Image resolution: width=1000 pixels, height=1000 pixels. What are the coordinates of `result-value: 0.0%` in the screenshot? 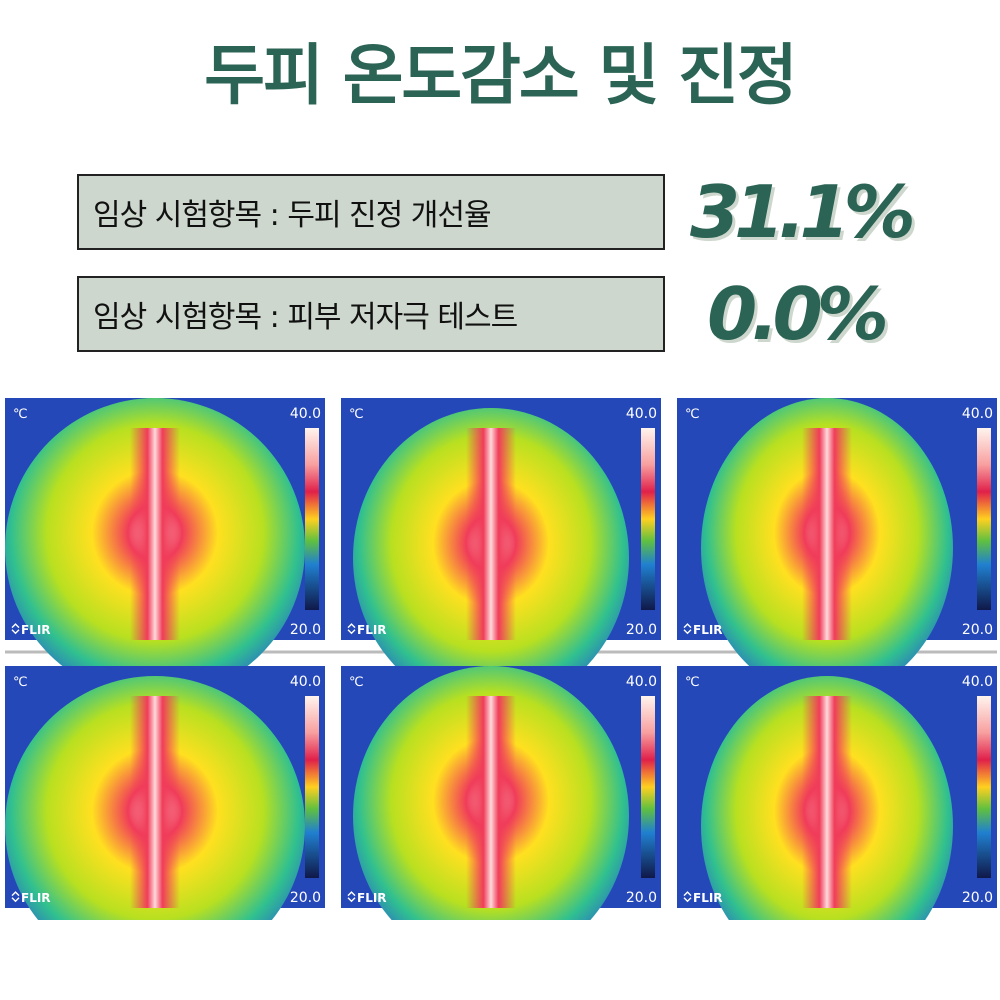 It's located at (798, 314).